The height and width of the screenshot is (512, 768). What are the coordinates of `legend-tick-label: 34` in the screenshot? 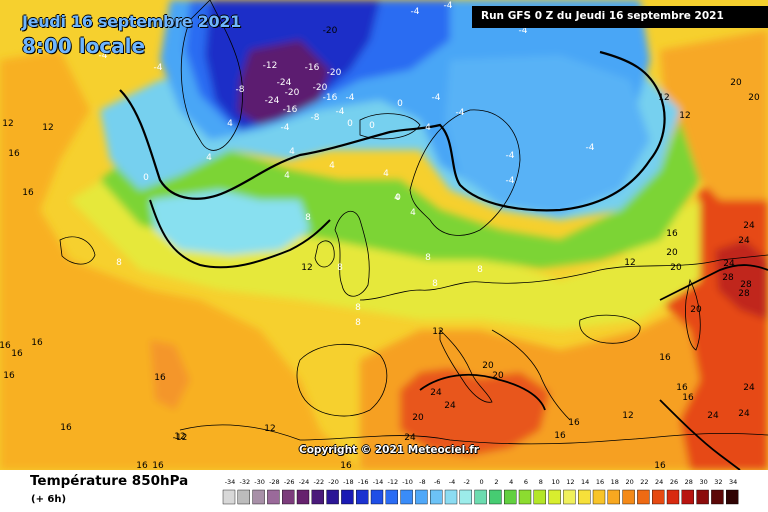 It's located at (733, 482).